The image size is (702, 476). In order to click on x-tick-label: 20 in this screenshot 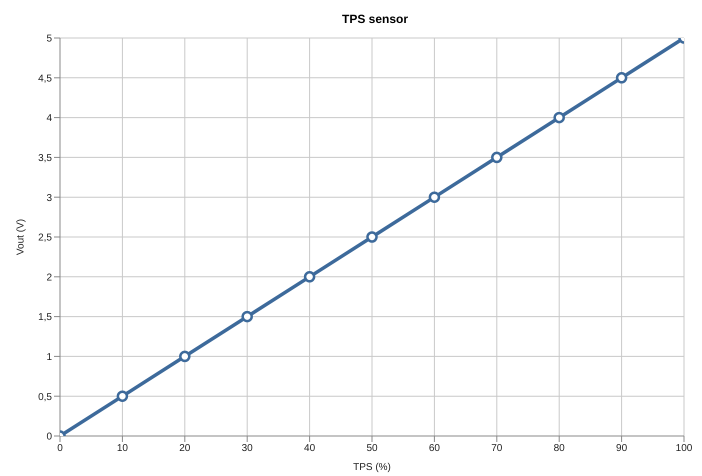, I will do `click(185, 448)`.